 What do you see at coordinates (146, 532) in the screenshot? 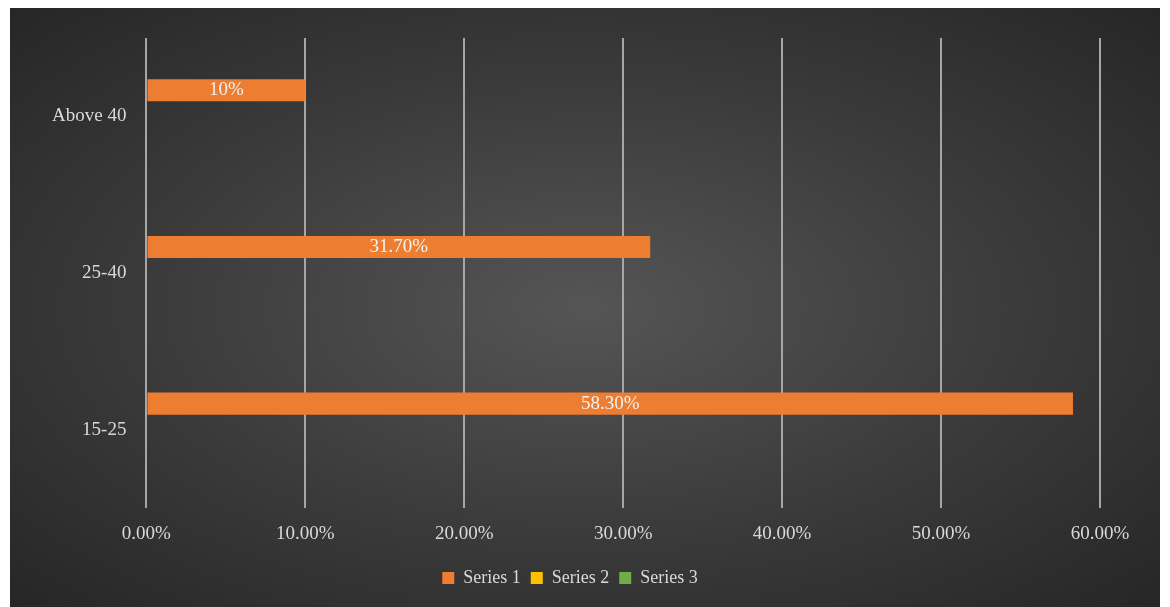
I see `x-tick-label: 0.00%` at bounding box center [146, 532].